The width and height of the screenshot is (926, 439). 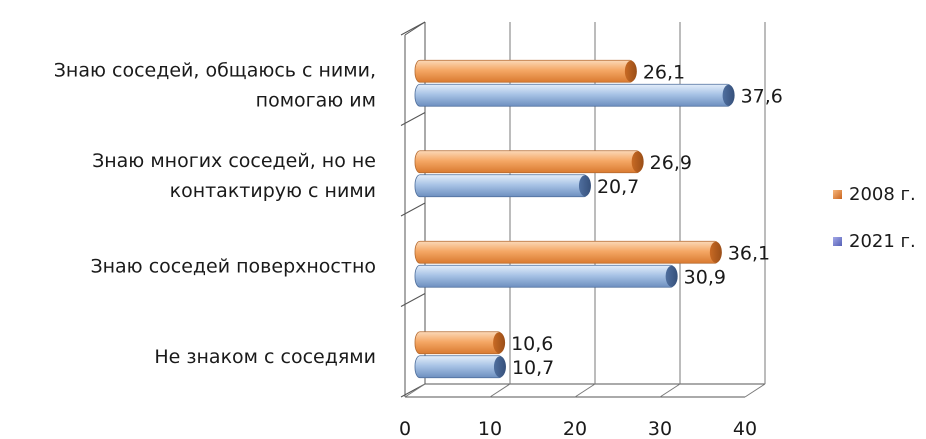 What do you see at coordinates (745, 428) in the screenshot?
I see `x-tick-label: 40` at bounding box center [745, 428].